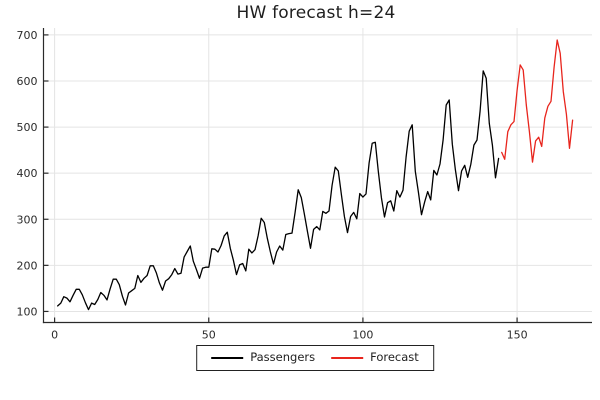 The height and width of the screenshot is (400, 600). Describe the element at coordinates (283, 357) in the screenshot. I see `legend-label-passengers: Passengers` at that location.